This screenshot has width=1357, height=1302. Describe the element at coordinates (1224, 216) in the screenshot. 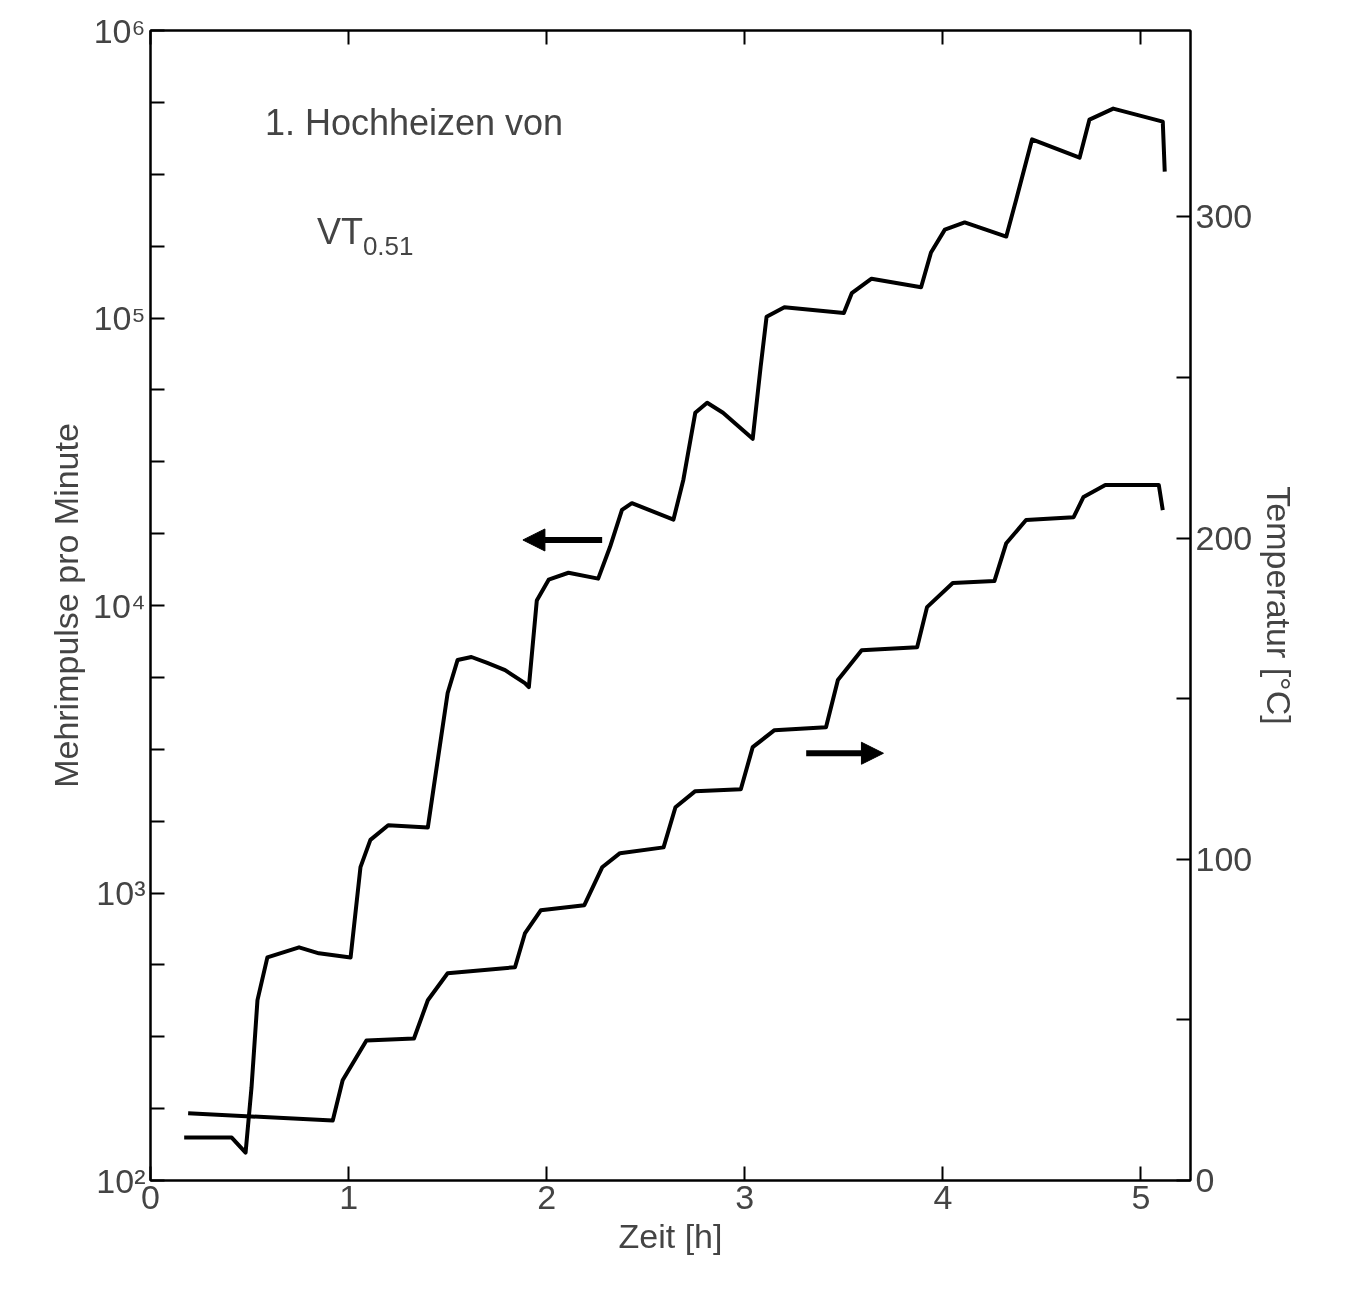

I see `y2-tick-label: 300` at that location.